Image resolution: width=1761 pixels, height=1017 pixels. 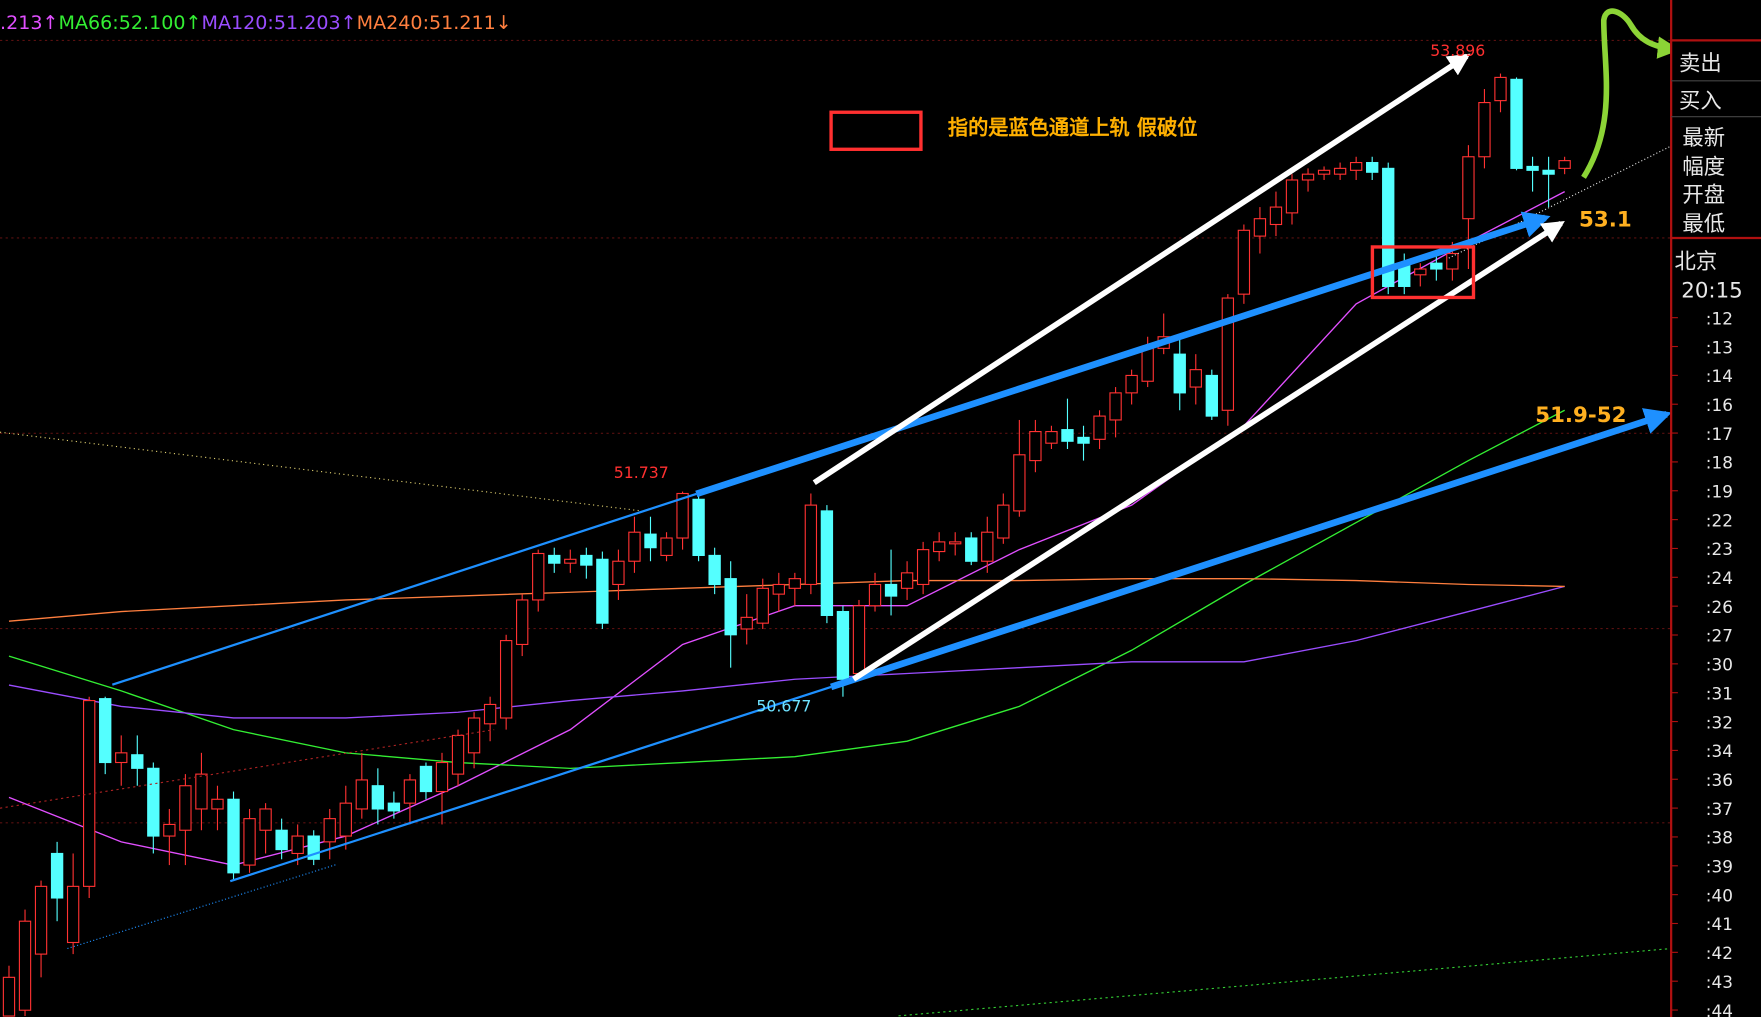 What do you see at coordinates (1719, 867) in the screenshot?
I see `time-tick: :39` at bounding box center [1719, 867].